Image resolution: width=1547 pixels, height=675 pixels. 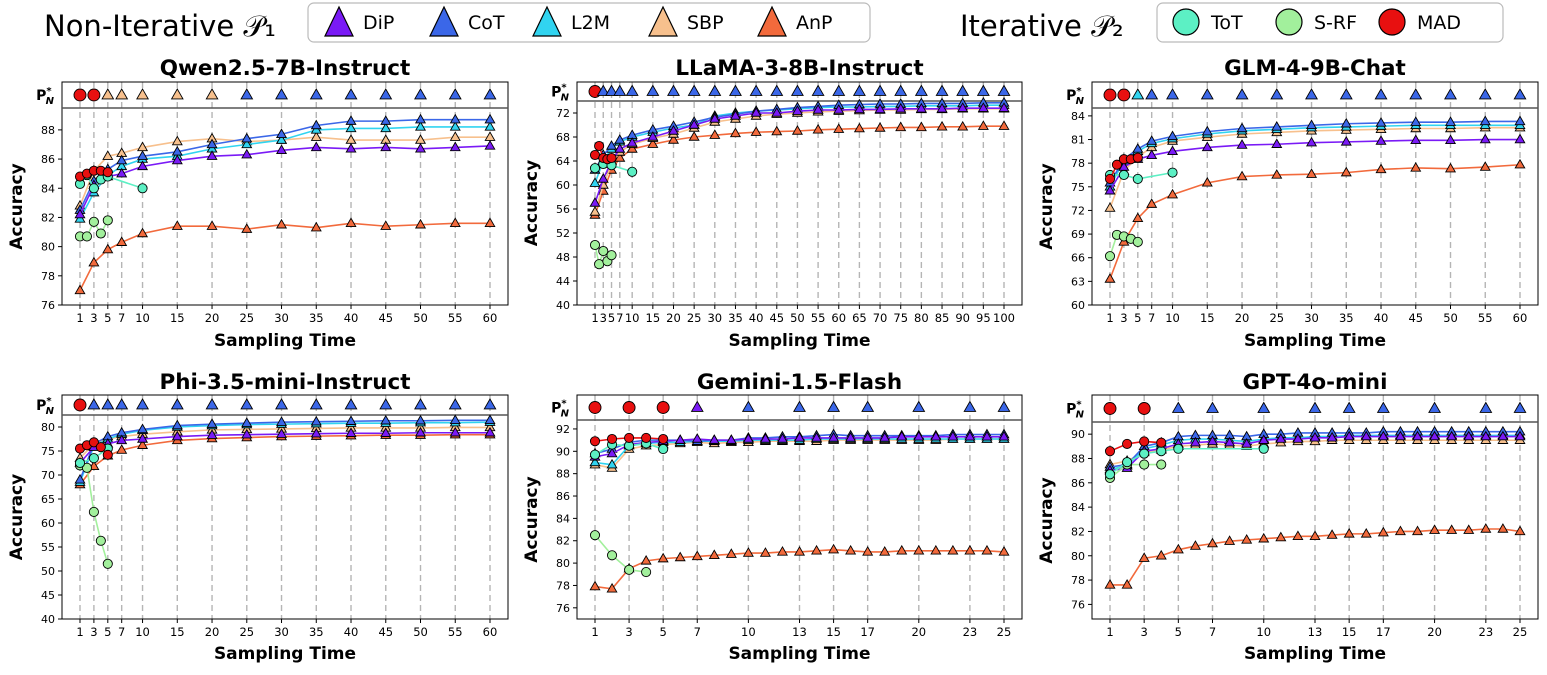 I want to click on x-tick-label: 40, so click(x=1381, y=318).